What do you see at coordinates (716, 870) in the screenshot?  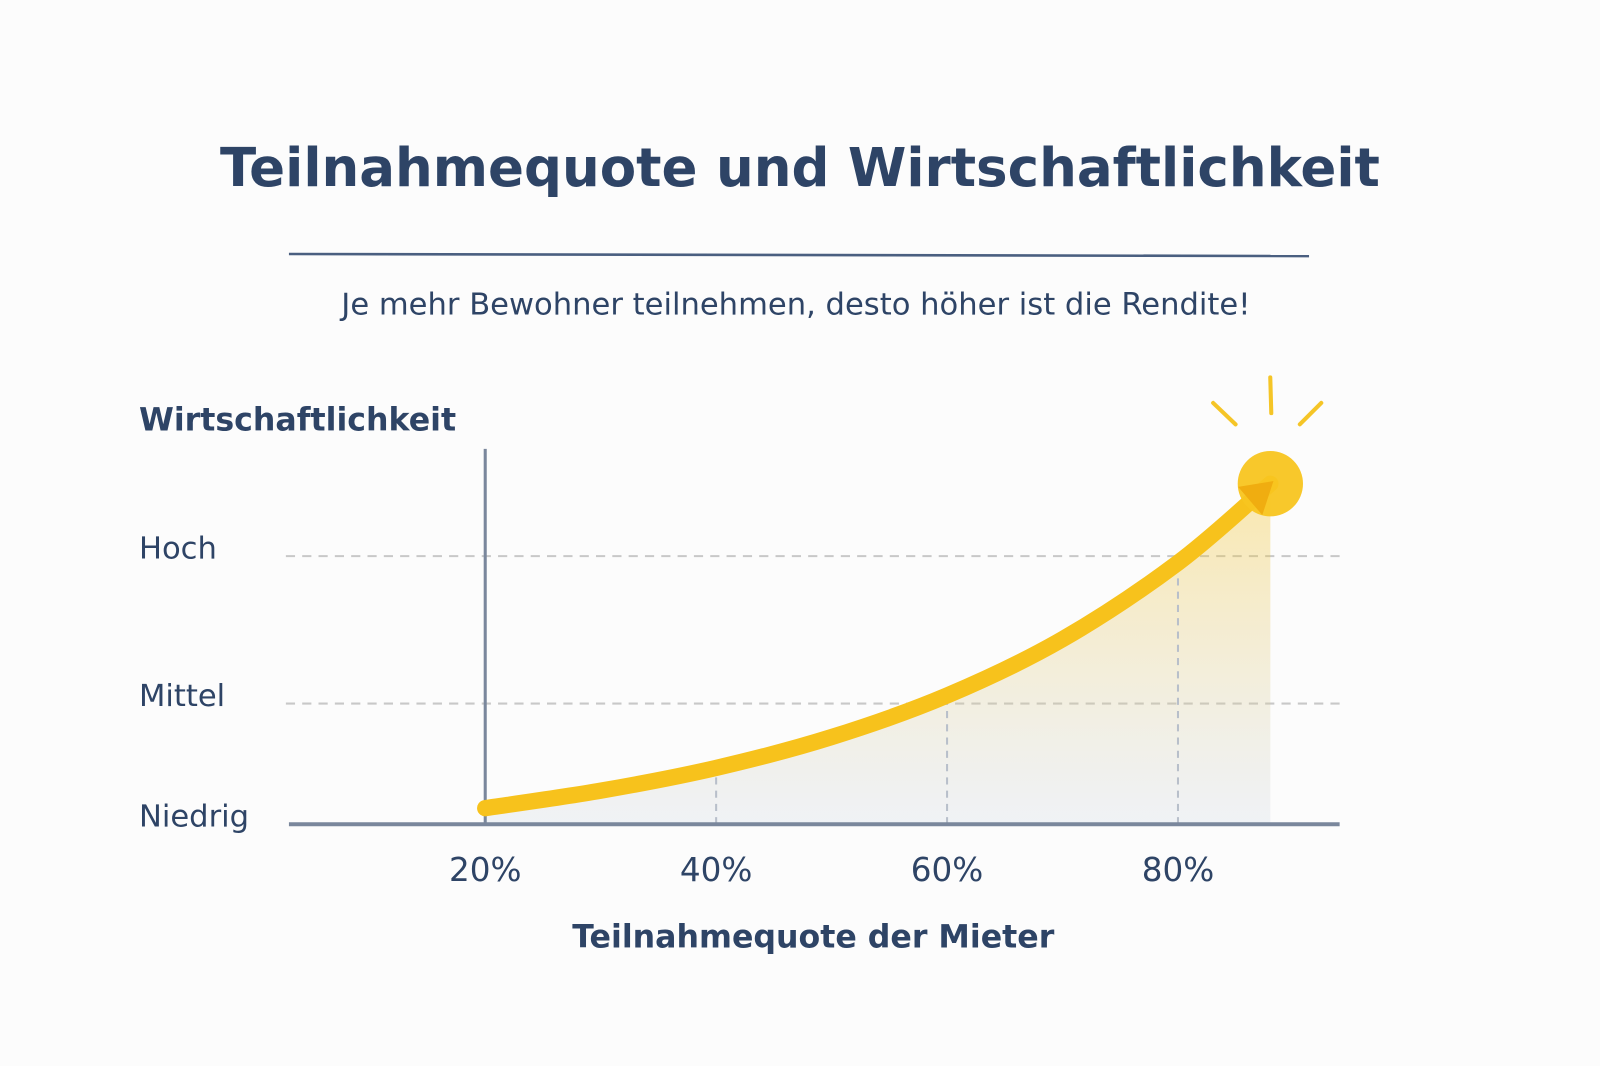 I see `x-tick-label: 40%` at bounding box center [716, 870].